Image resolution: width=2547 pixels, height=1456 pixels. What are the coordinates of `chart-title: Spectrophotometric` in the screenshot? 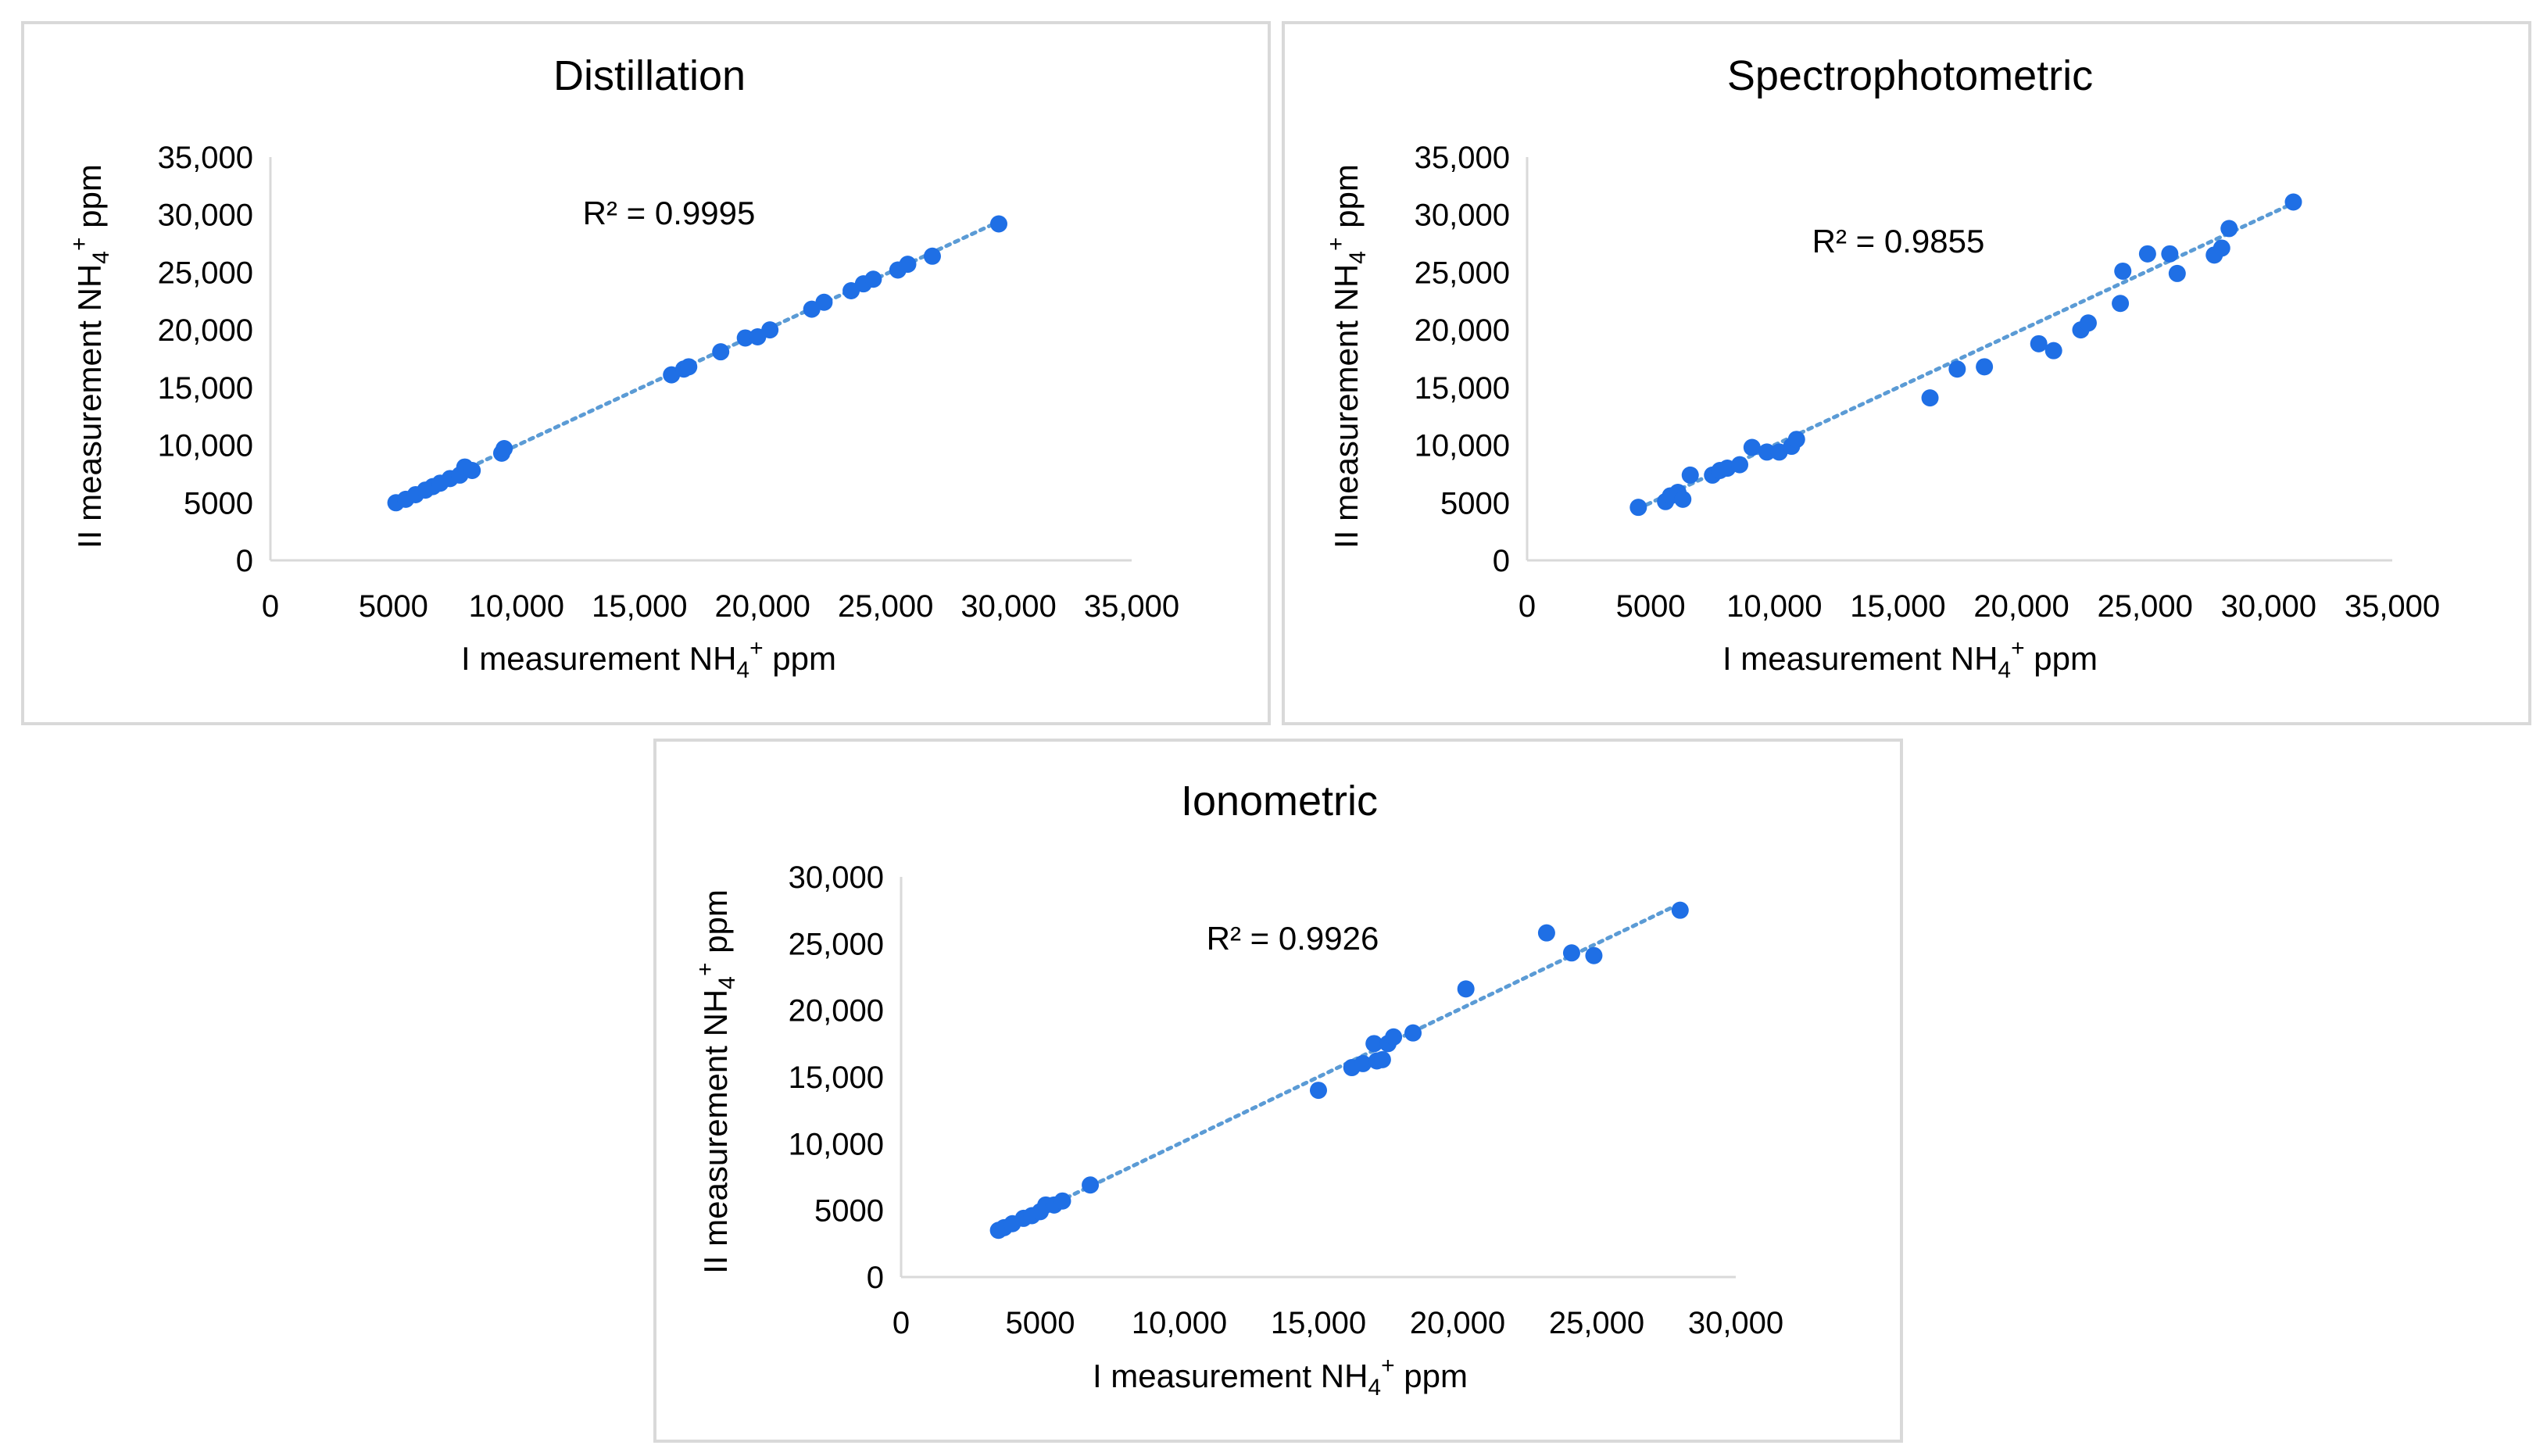 It's located at (1910, 75).